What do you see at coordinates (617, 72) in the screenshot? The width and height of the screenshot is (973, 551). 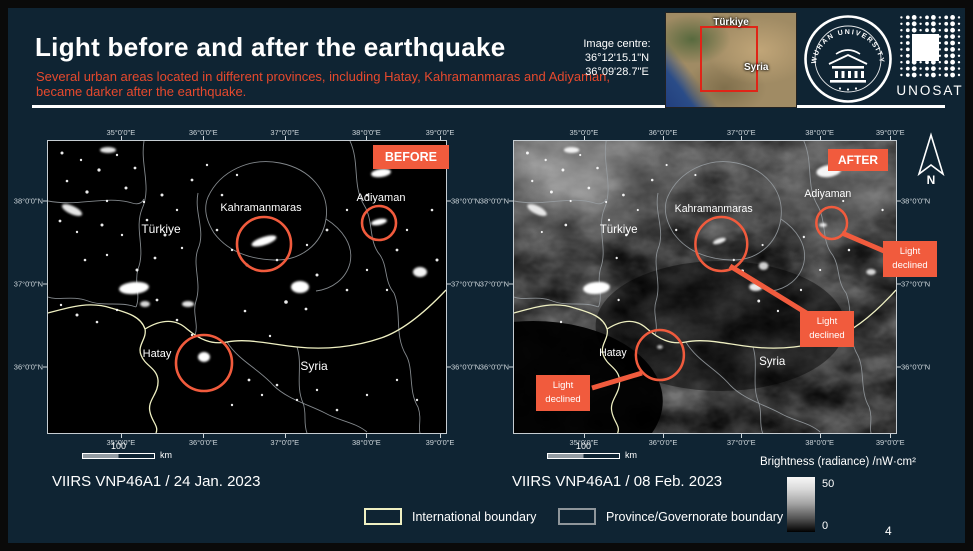 I see `image-centre-lon: 36°09'28.7"E` at bounding box center [617, 72].